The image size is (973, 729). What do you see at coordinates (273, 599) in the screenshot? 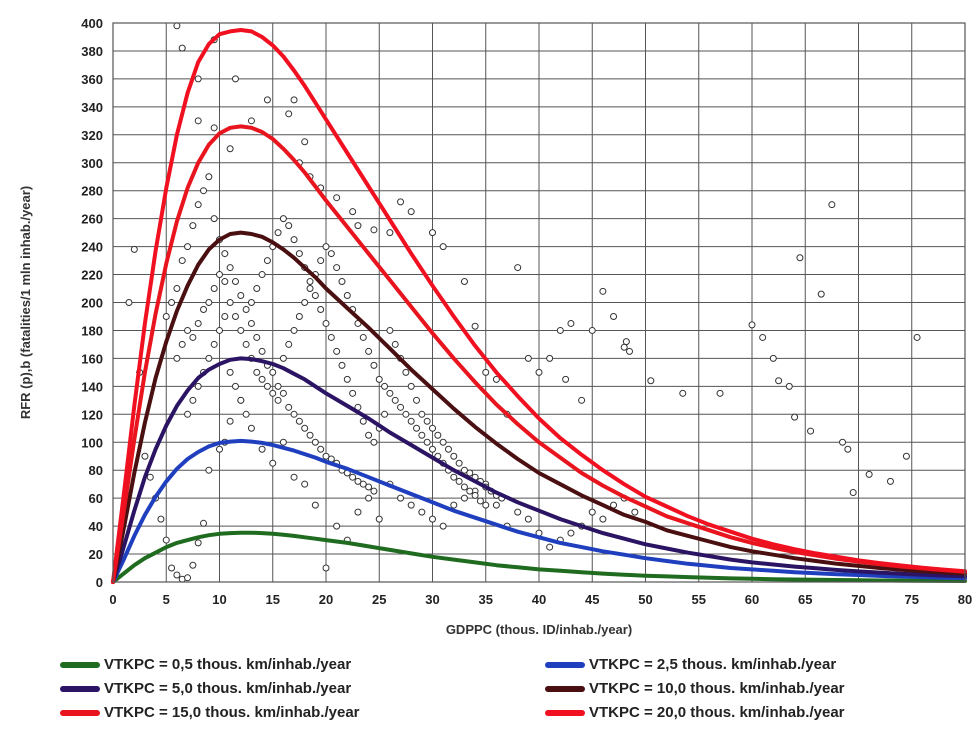
I see `x-tick-label: 15` at bounding box center [273, 599].